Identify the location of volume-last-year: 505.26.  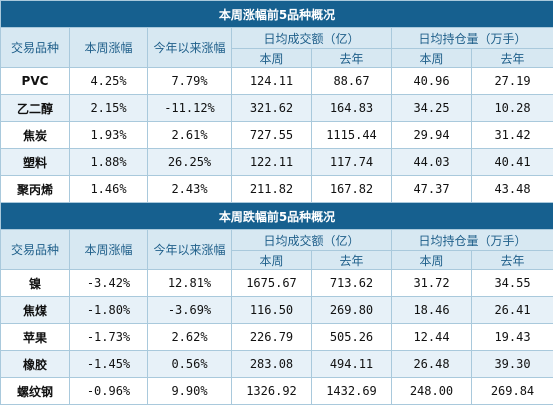
(352, 337).